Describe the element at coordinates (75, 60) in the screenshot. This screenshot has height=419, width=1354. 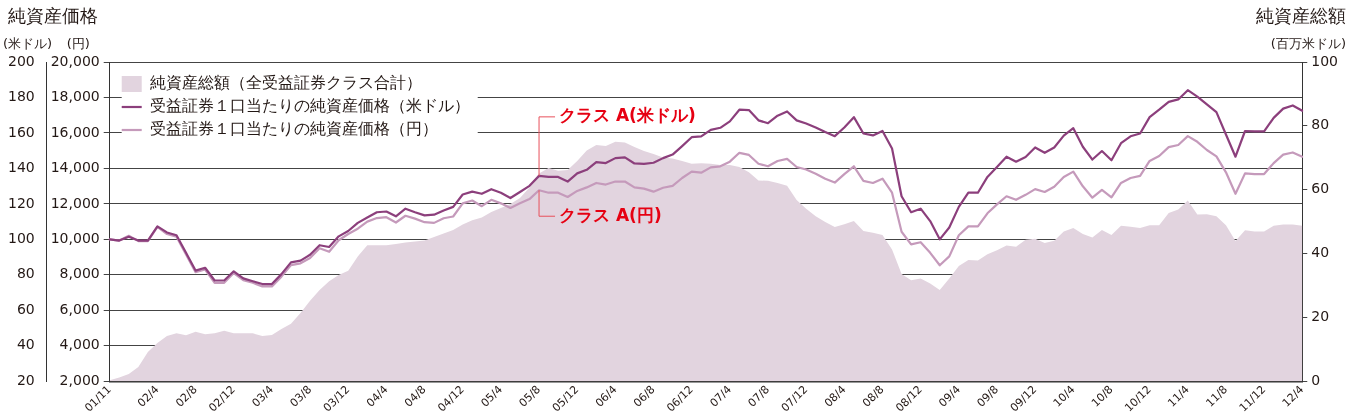
I see `y-tick-label: 20,000` at that location.